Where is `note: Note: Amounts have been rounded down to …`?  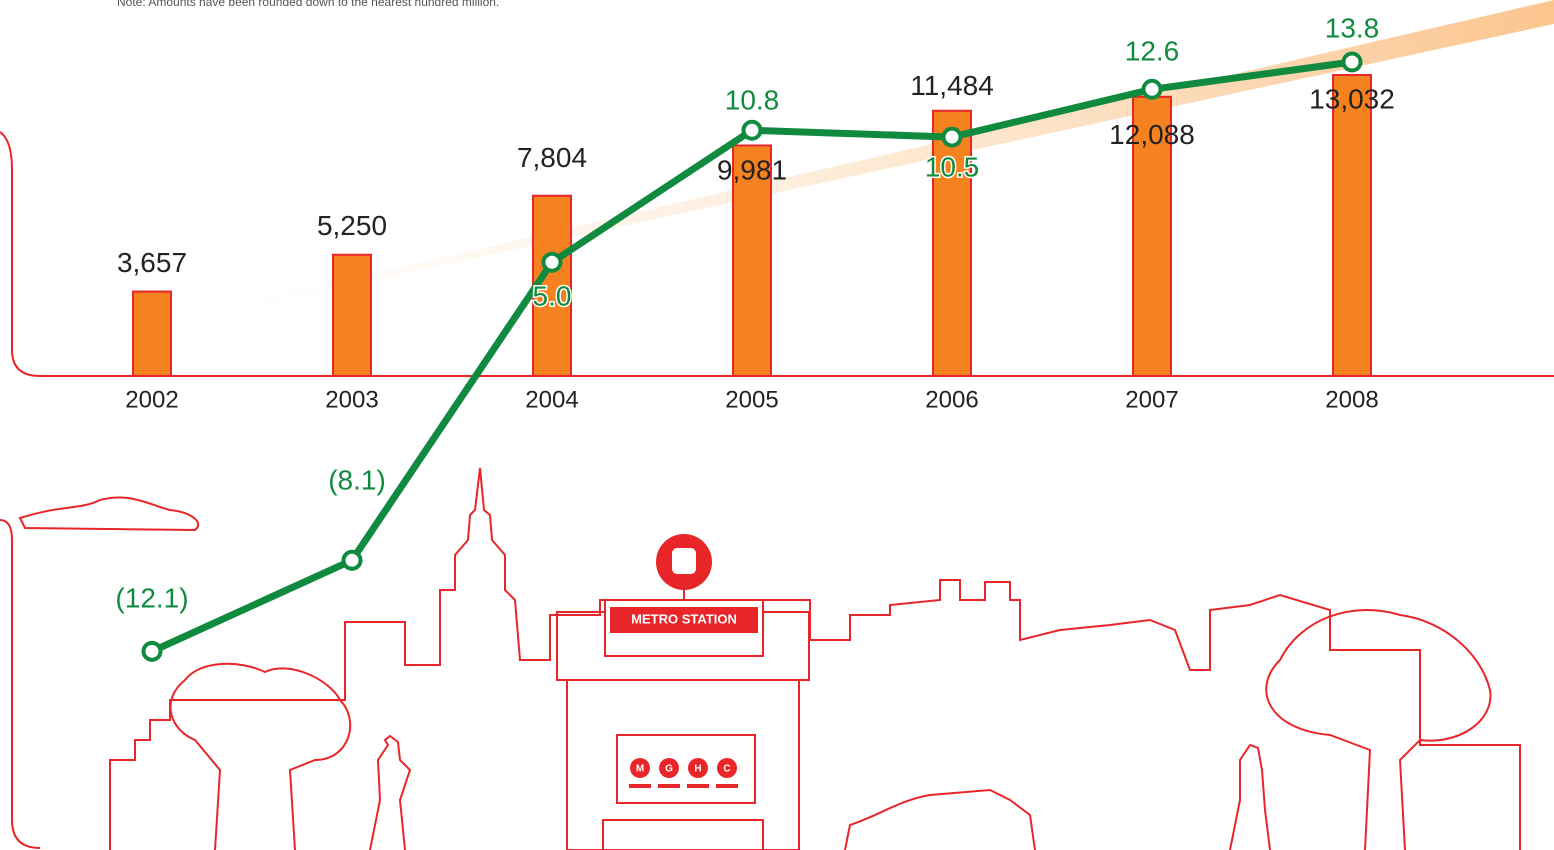 note: Note: Amounts have been rounded down to … is located at coordinates (308, 4).